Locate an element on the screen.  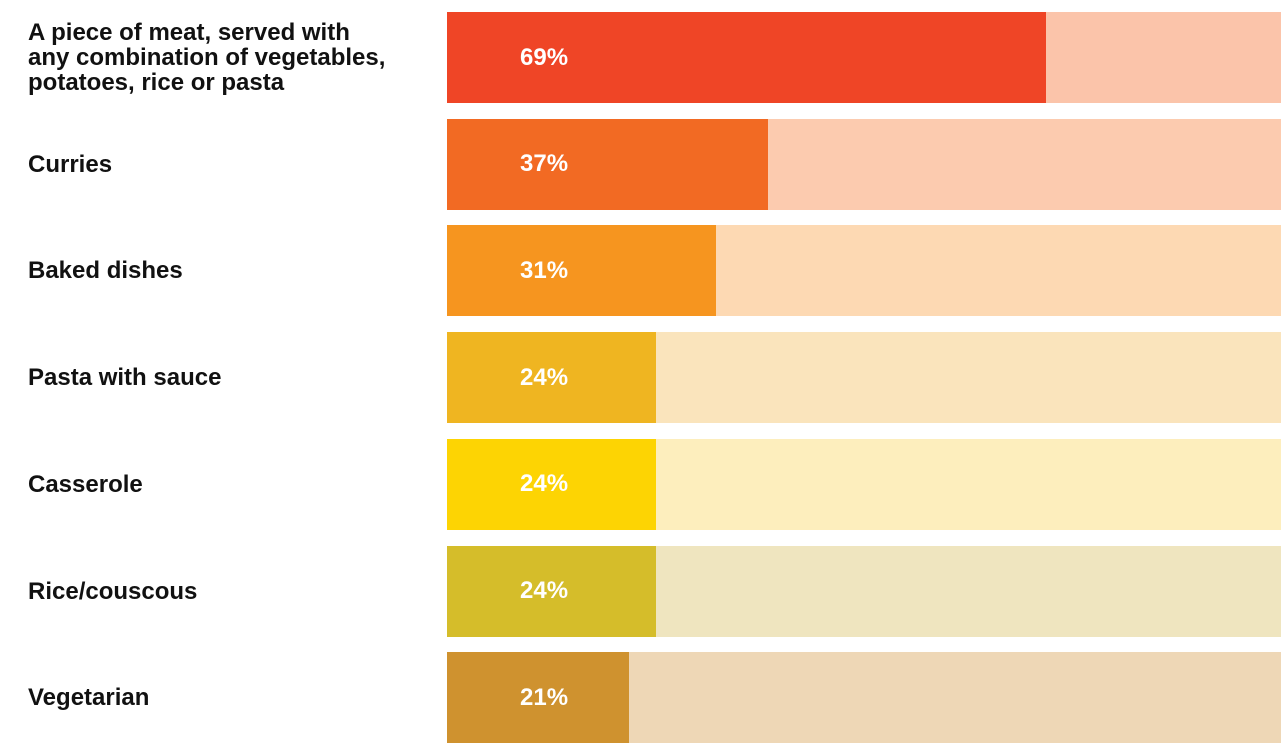
value-label: 31% is located at coordinates (544, 270).